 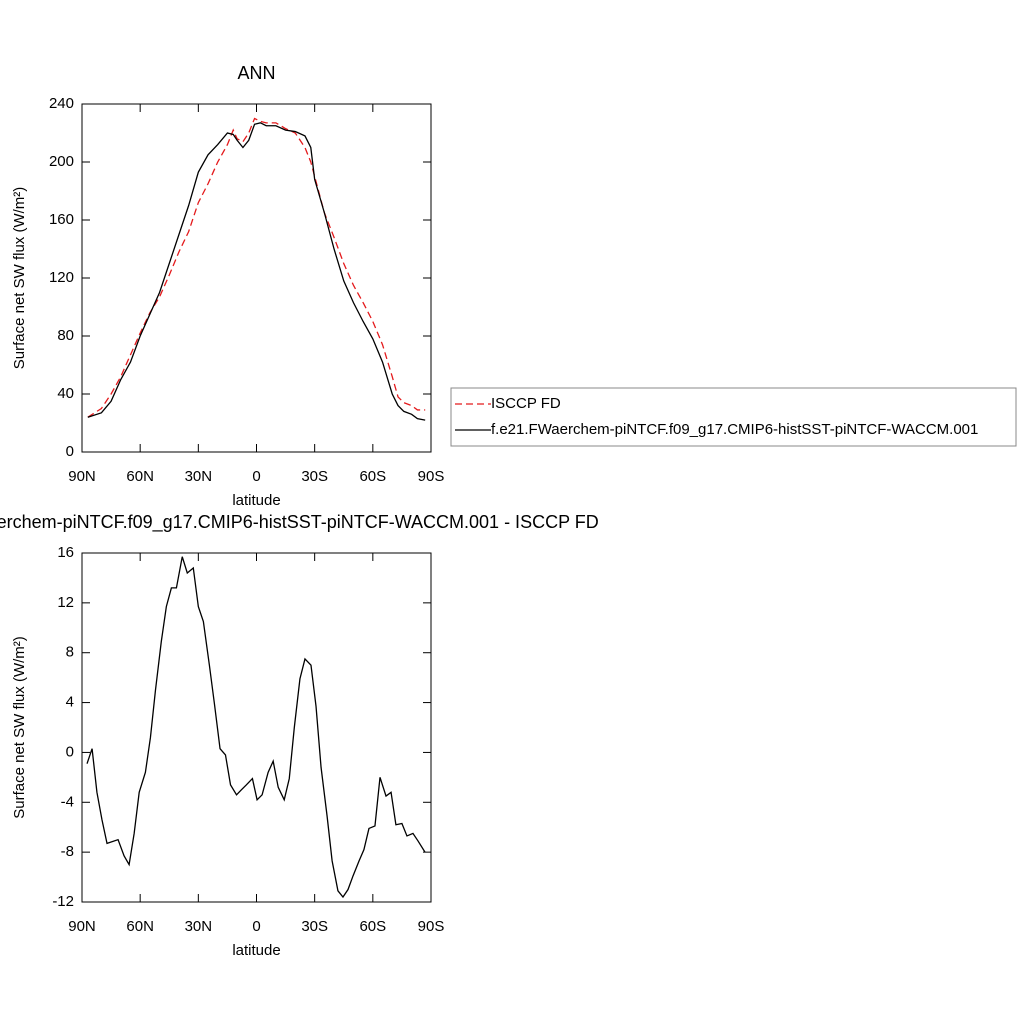 I want to click on y-tick-label: 240, so click(x=61, y=103).